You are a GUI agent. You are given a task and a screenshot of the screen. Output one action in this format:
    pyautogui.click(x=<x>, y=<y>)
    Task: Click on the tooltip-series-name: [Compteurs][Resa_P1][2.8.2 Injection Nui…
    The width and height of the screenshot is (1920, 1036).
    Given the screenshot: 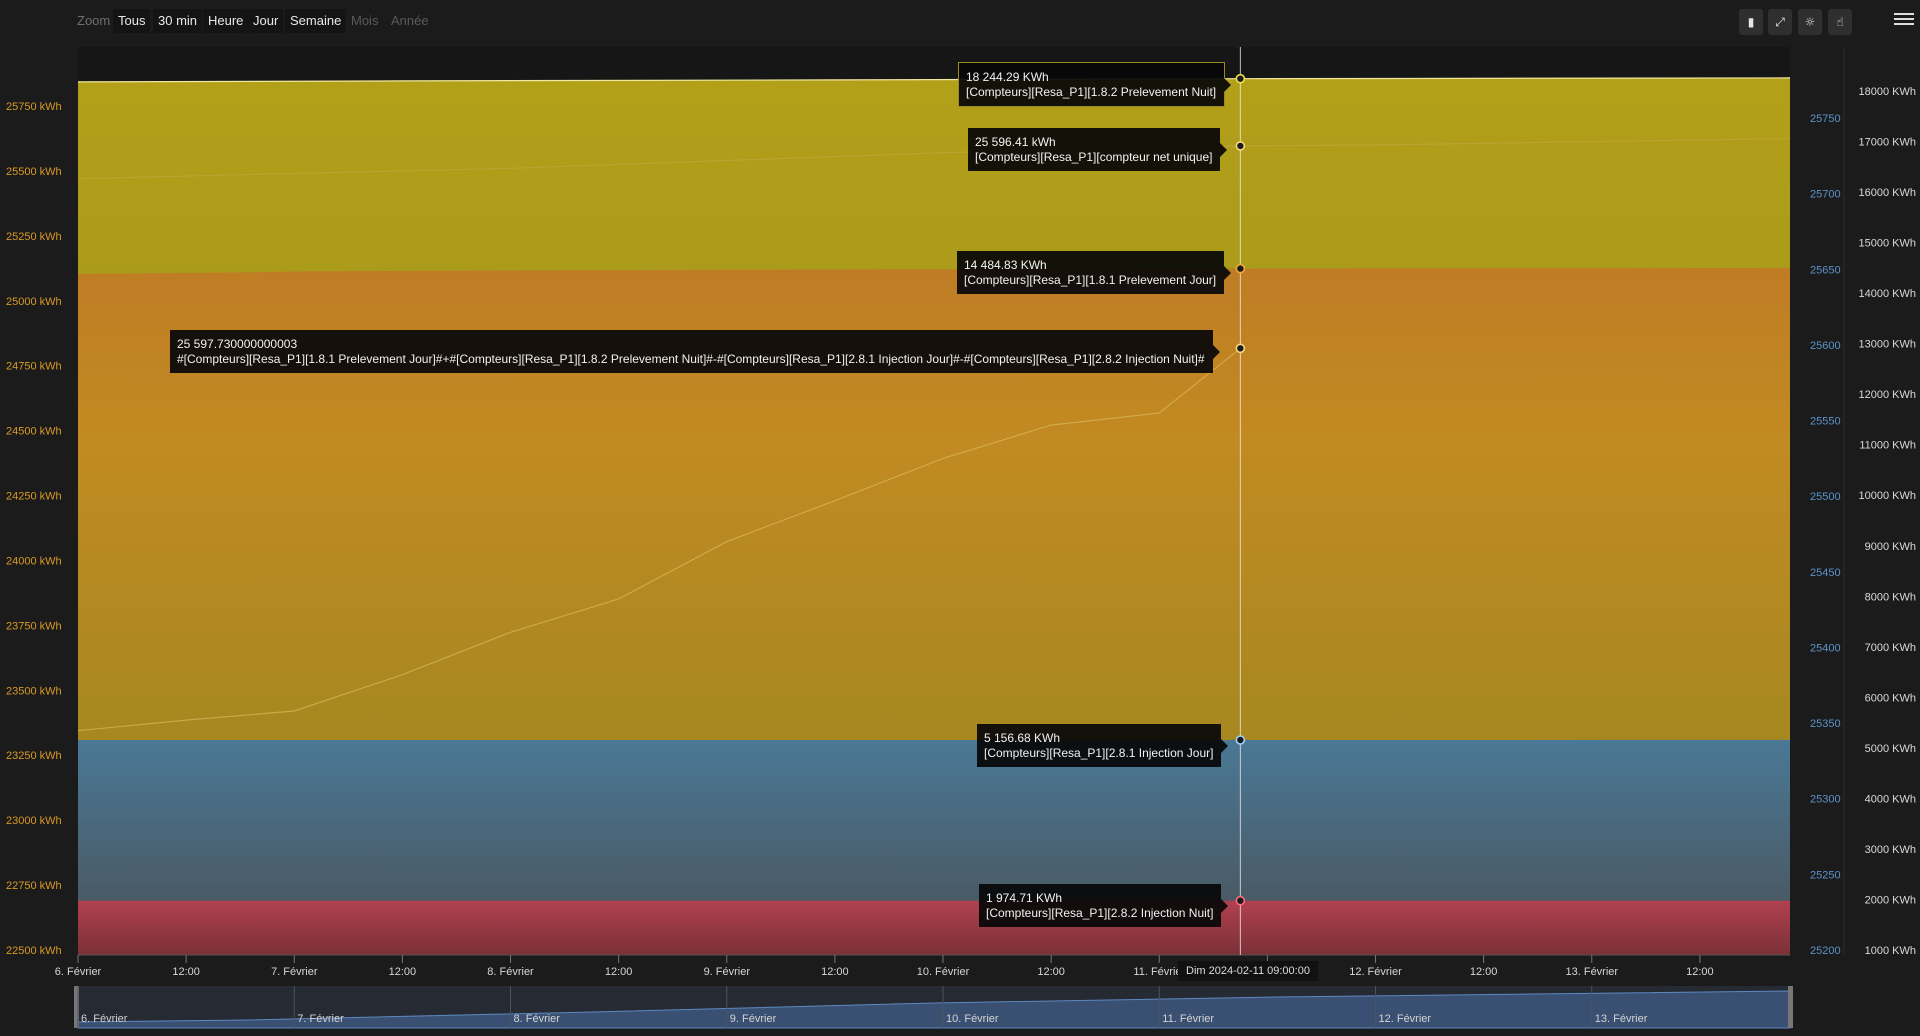 What is the action you would take?
    pyautogui.click(x=1100, y=913)
    